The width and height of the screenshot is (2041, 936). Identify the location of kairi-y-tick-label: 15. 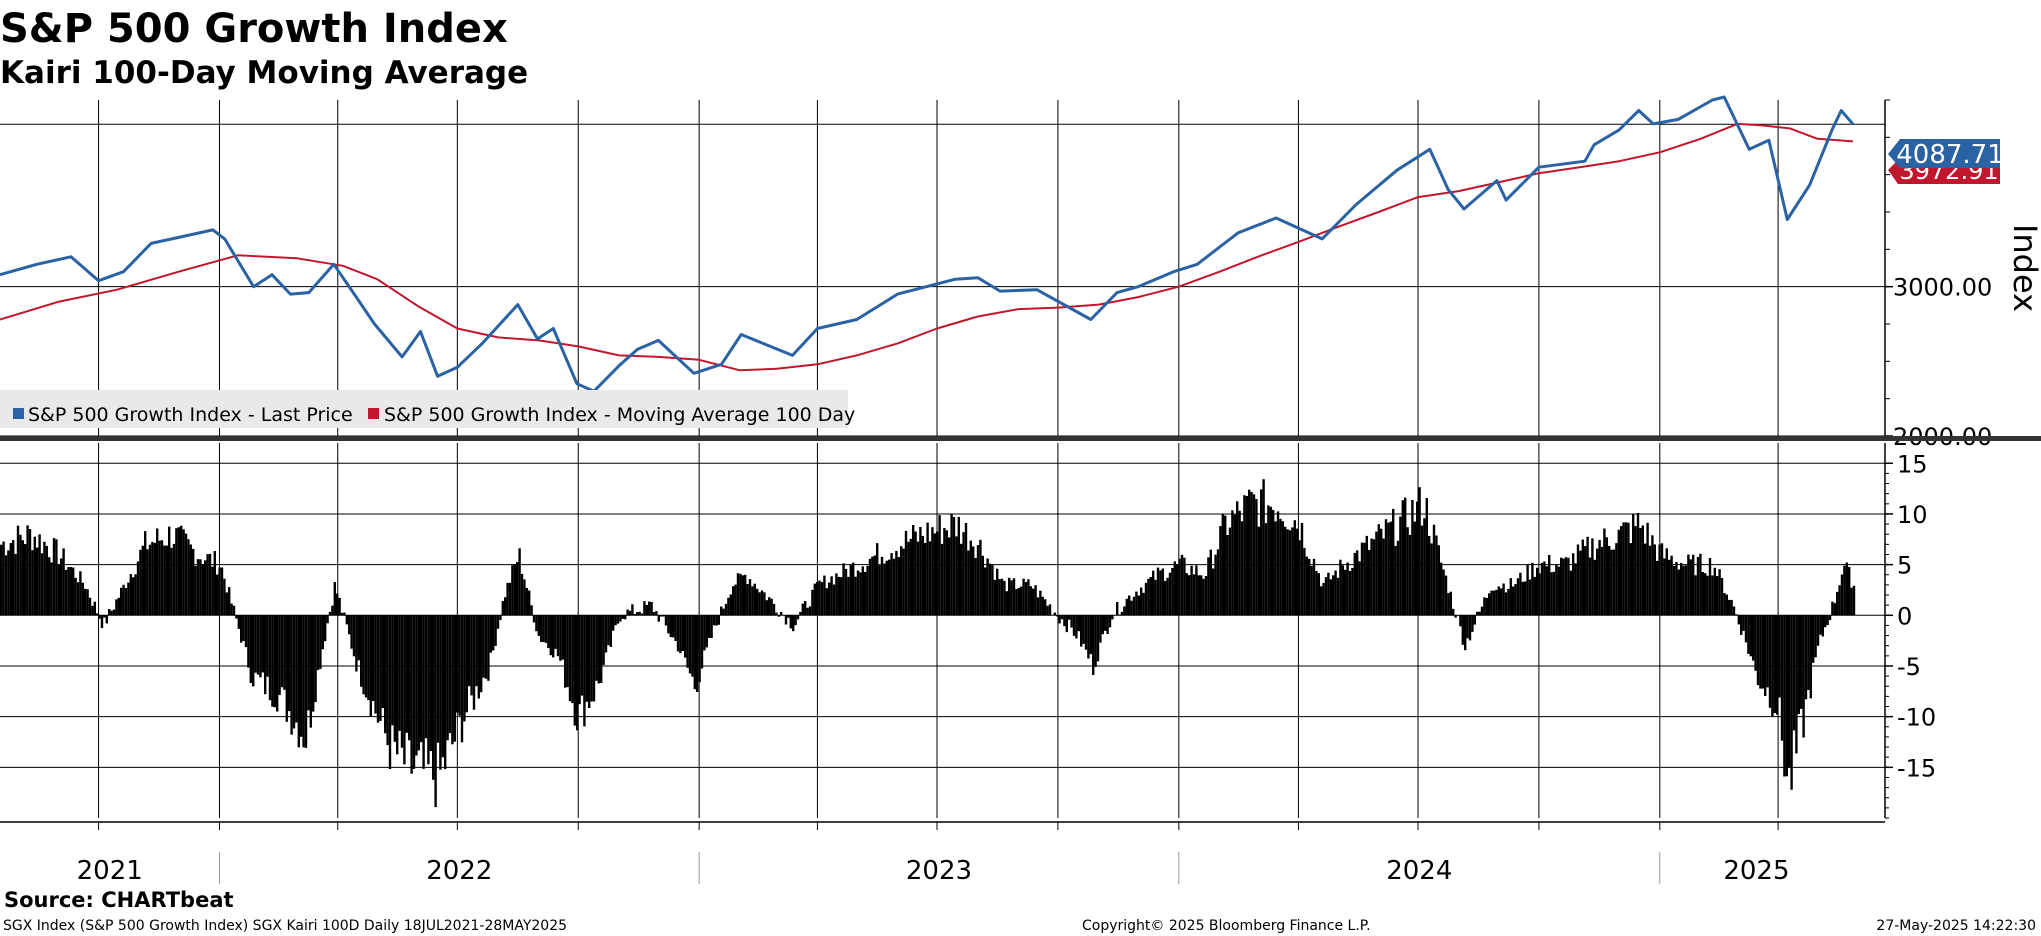
(1912, 464).